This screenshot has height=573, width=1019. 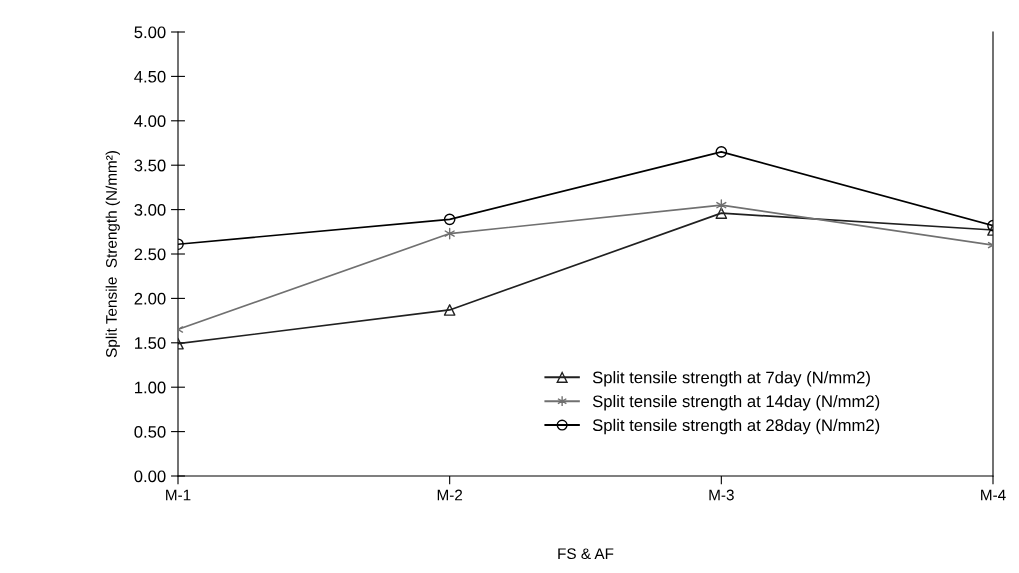 What do you see at coordinates (150, 298) in the screenshot?
I see `y-tick-label: 2.00` at bounding box center [150, 298].